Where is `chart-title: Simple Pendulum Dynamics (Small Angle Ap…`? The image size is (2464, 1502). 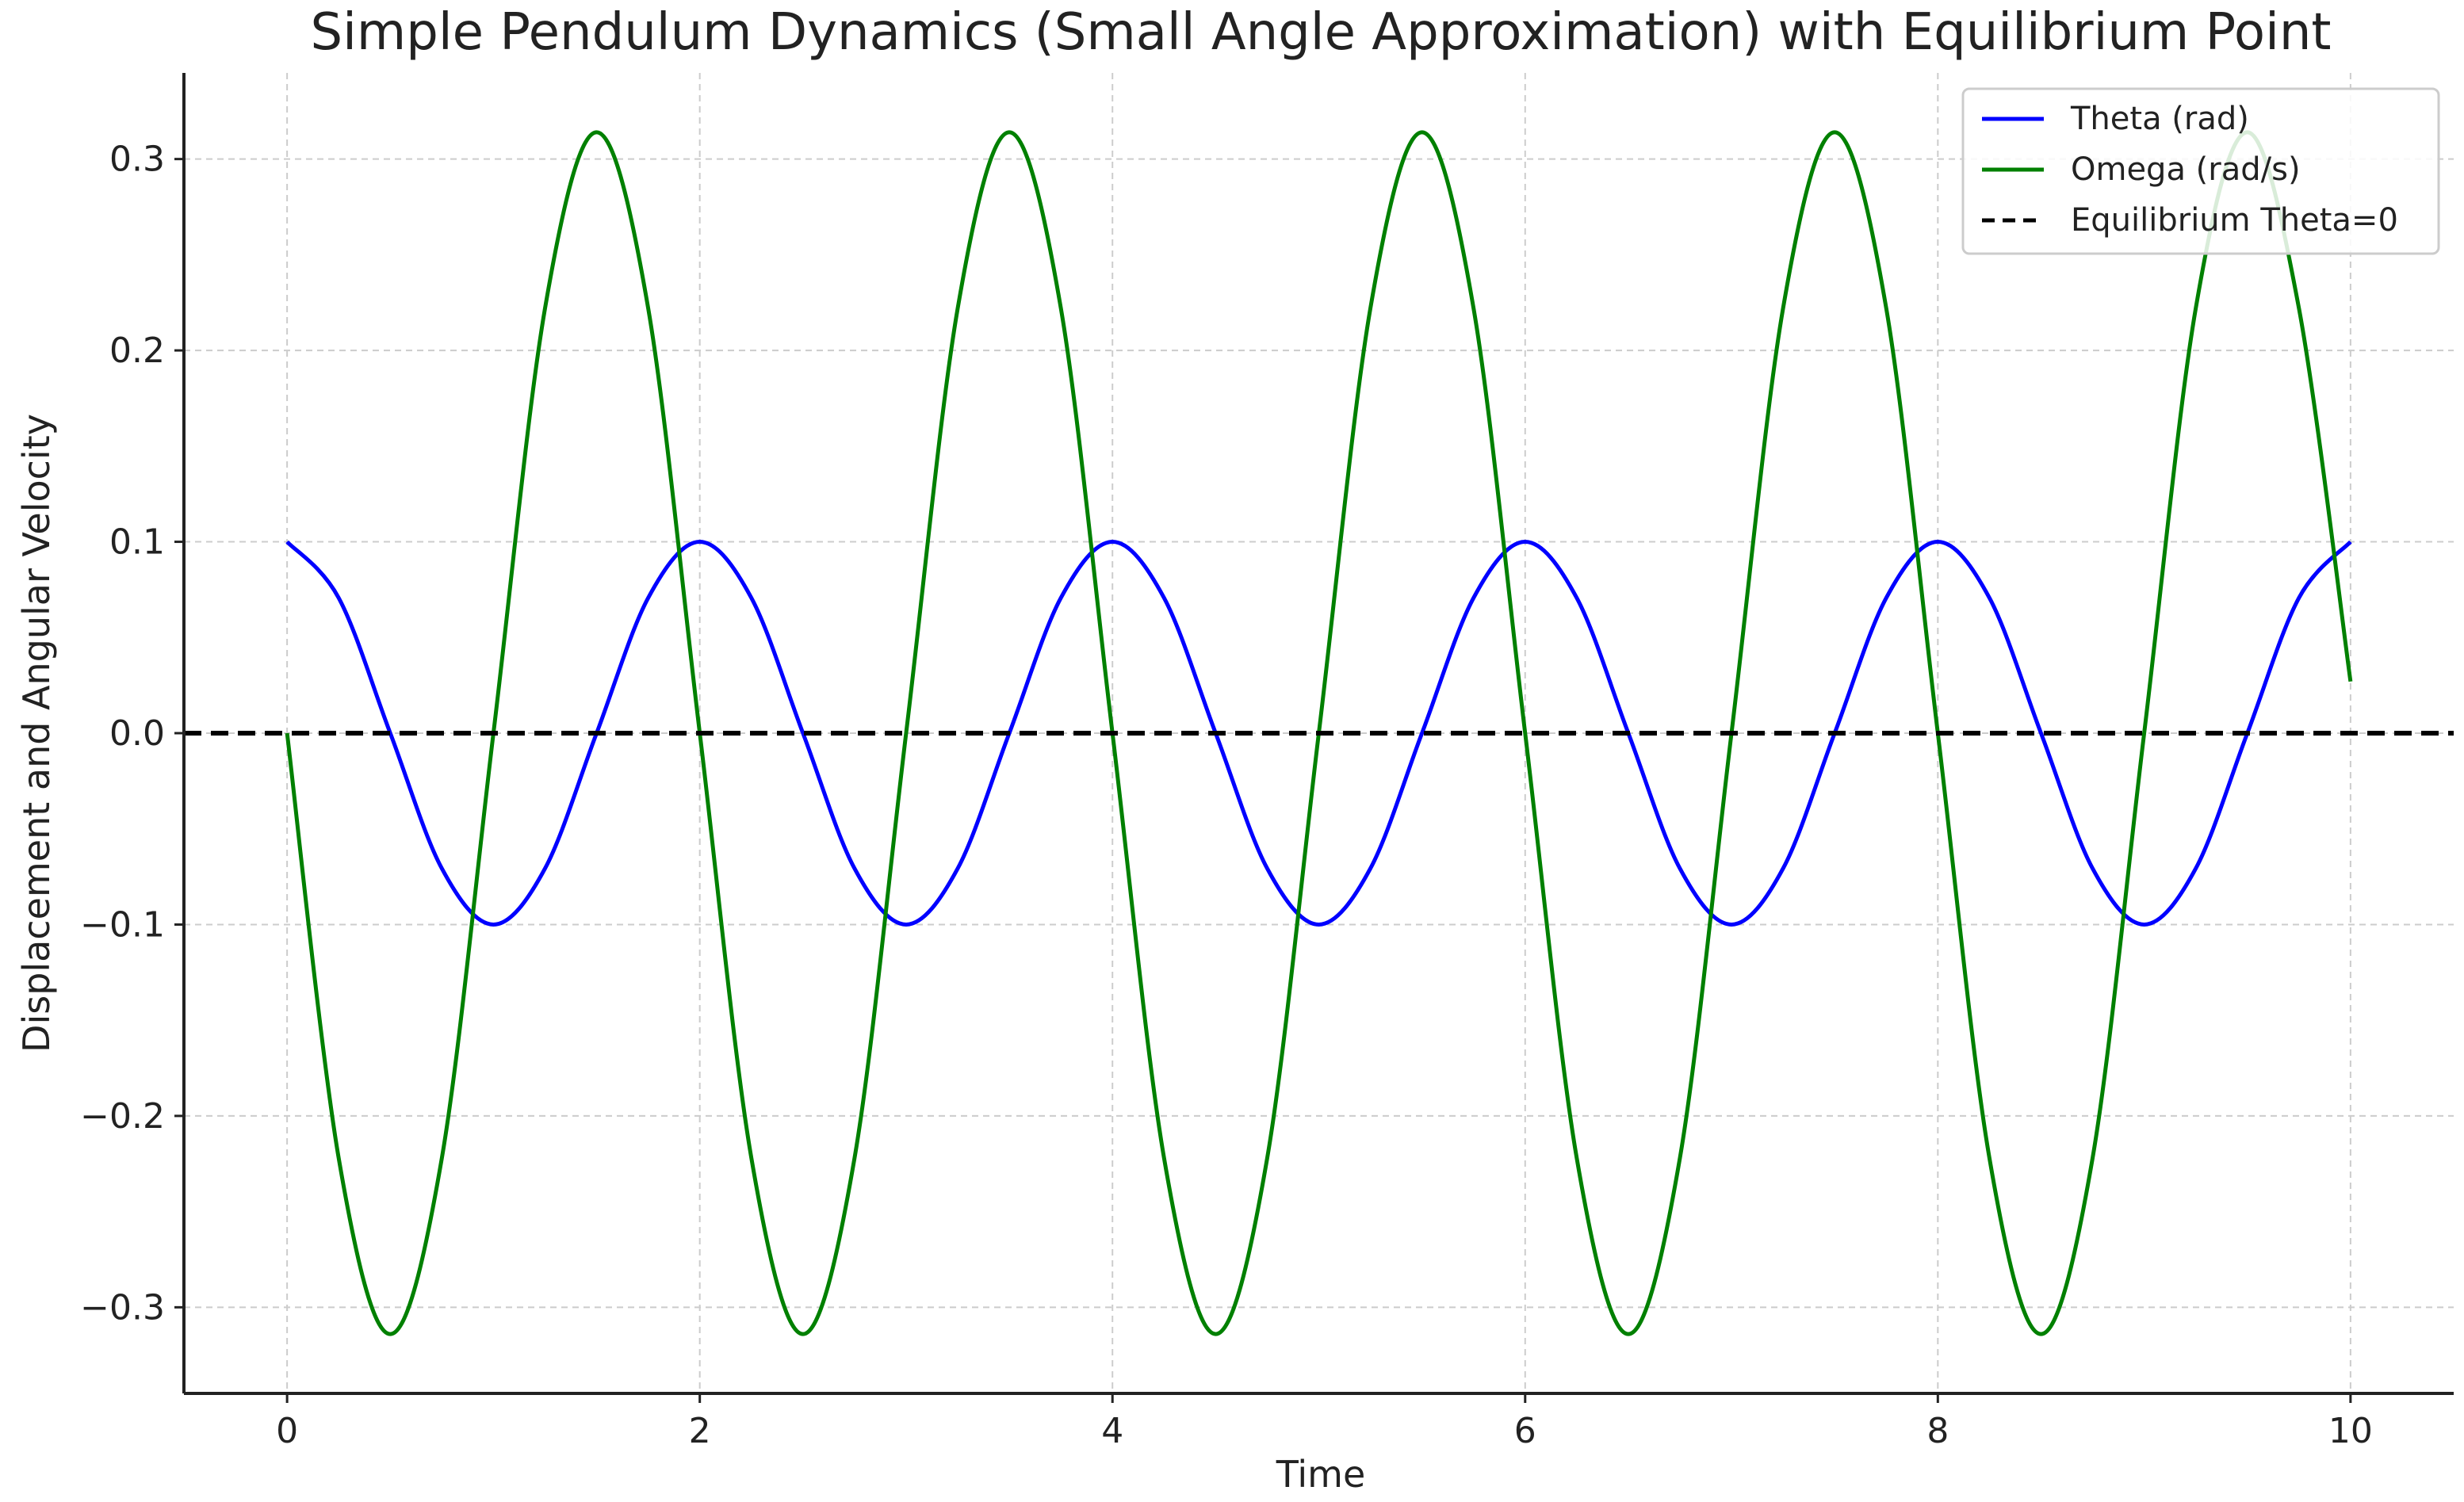 chart-title: Simple Pendulum Dynamics (Small Angle Ap… is located at coordinates (1321, 32).